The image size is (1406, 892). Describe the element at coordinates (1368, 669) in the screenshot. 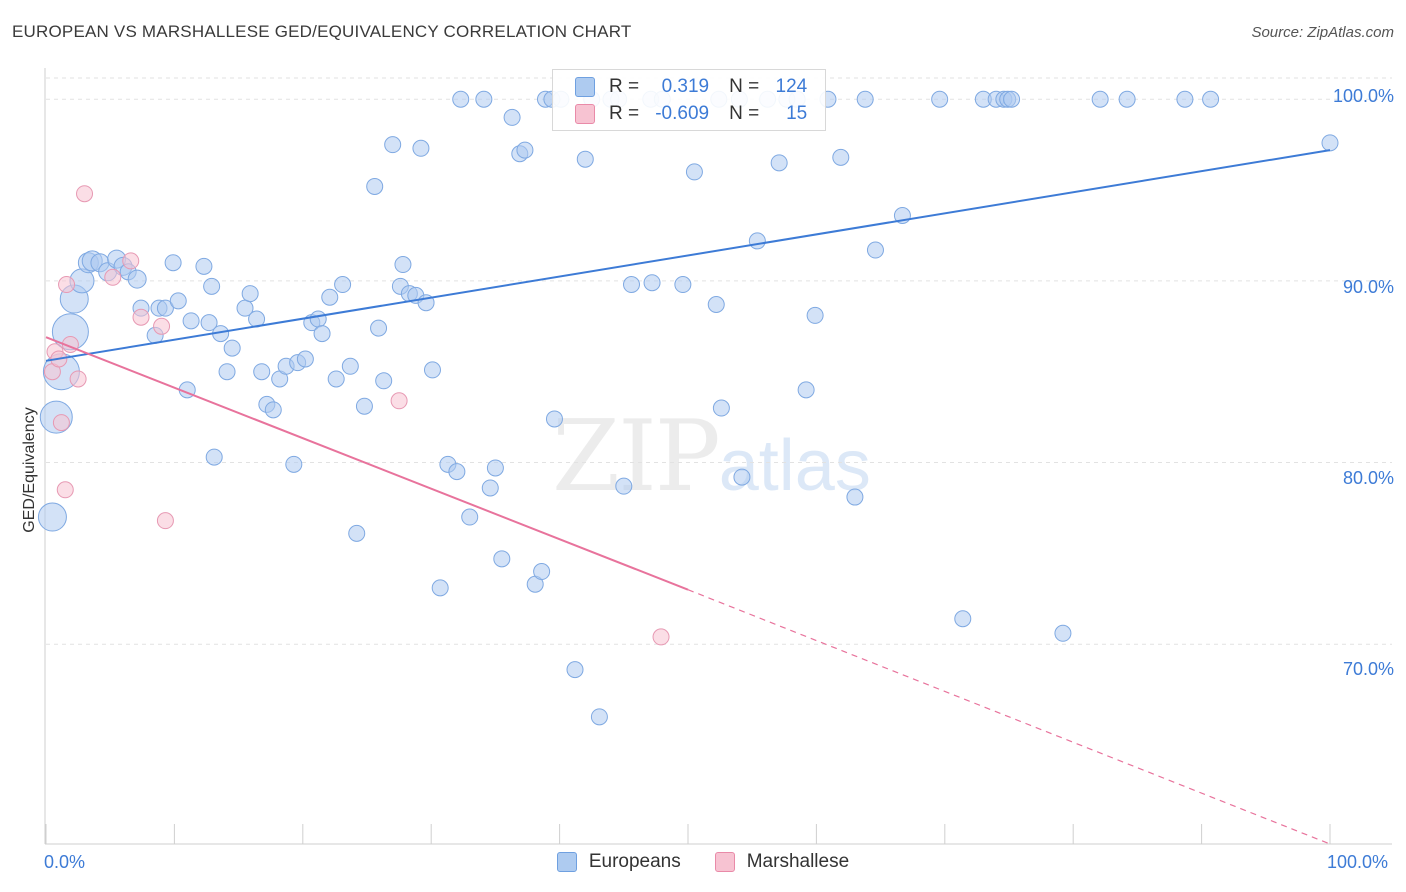

I see `y-tick-70: 70.0%` at that location.